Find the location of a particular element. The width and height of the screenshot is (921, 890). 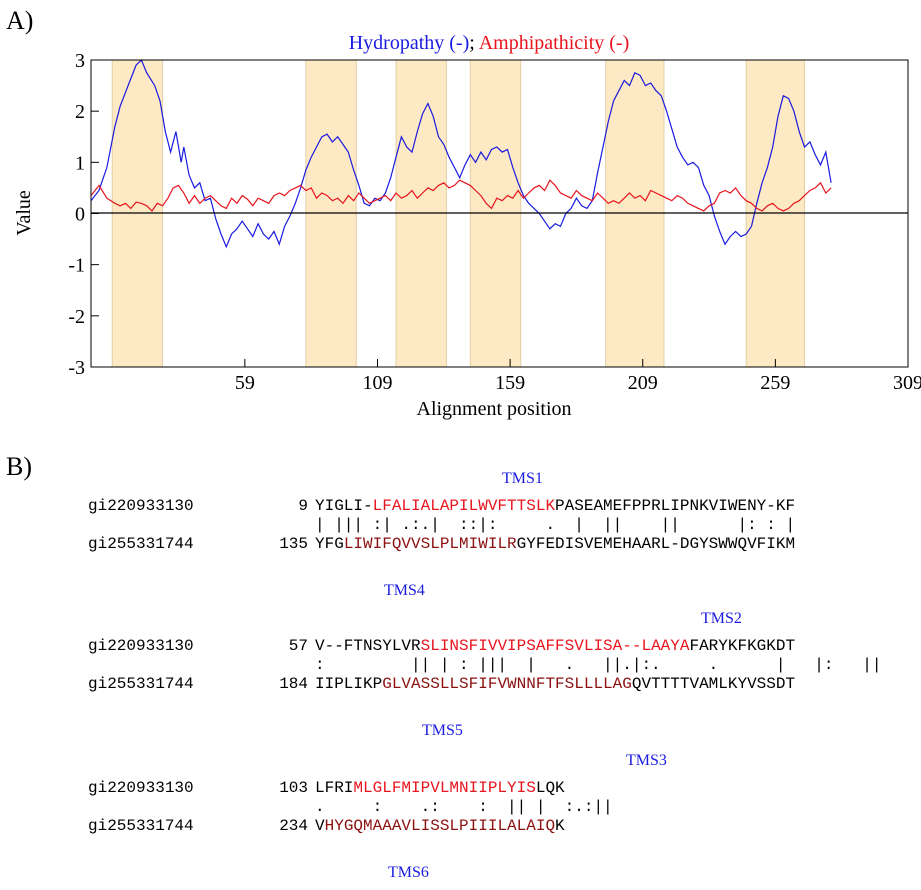

chart-title: Hydropathy (-); Amphipathicity (-) is located at coordinates (489, 43).